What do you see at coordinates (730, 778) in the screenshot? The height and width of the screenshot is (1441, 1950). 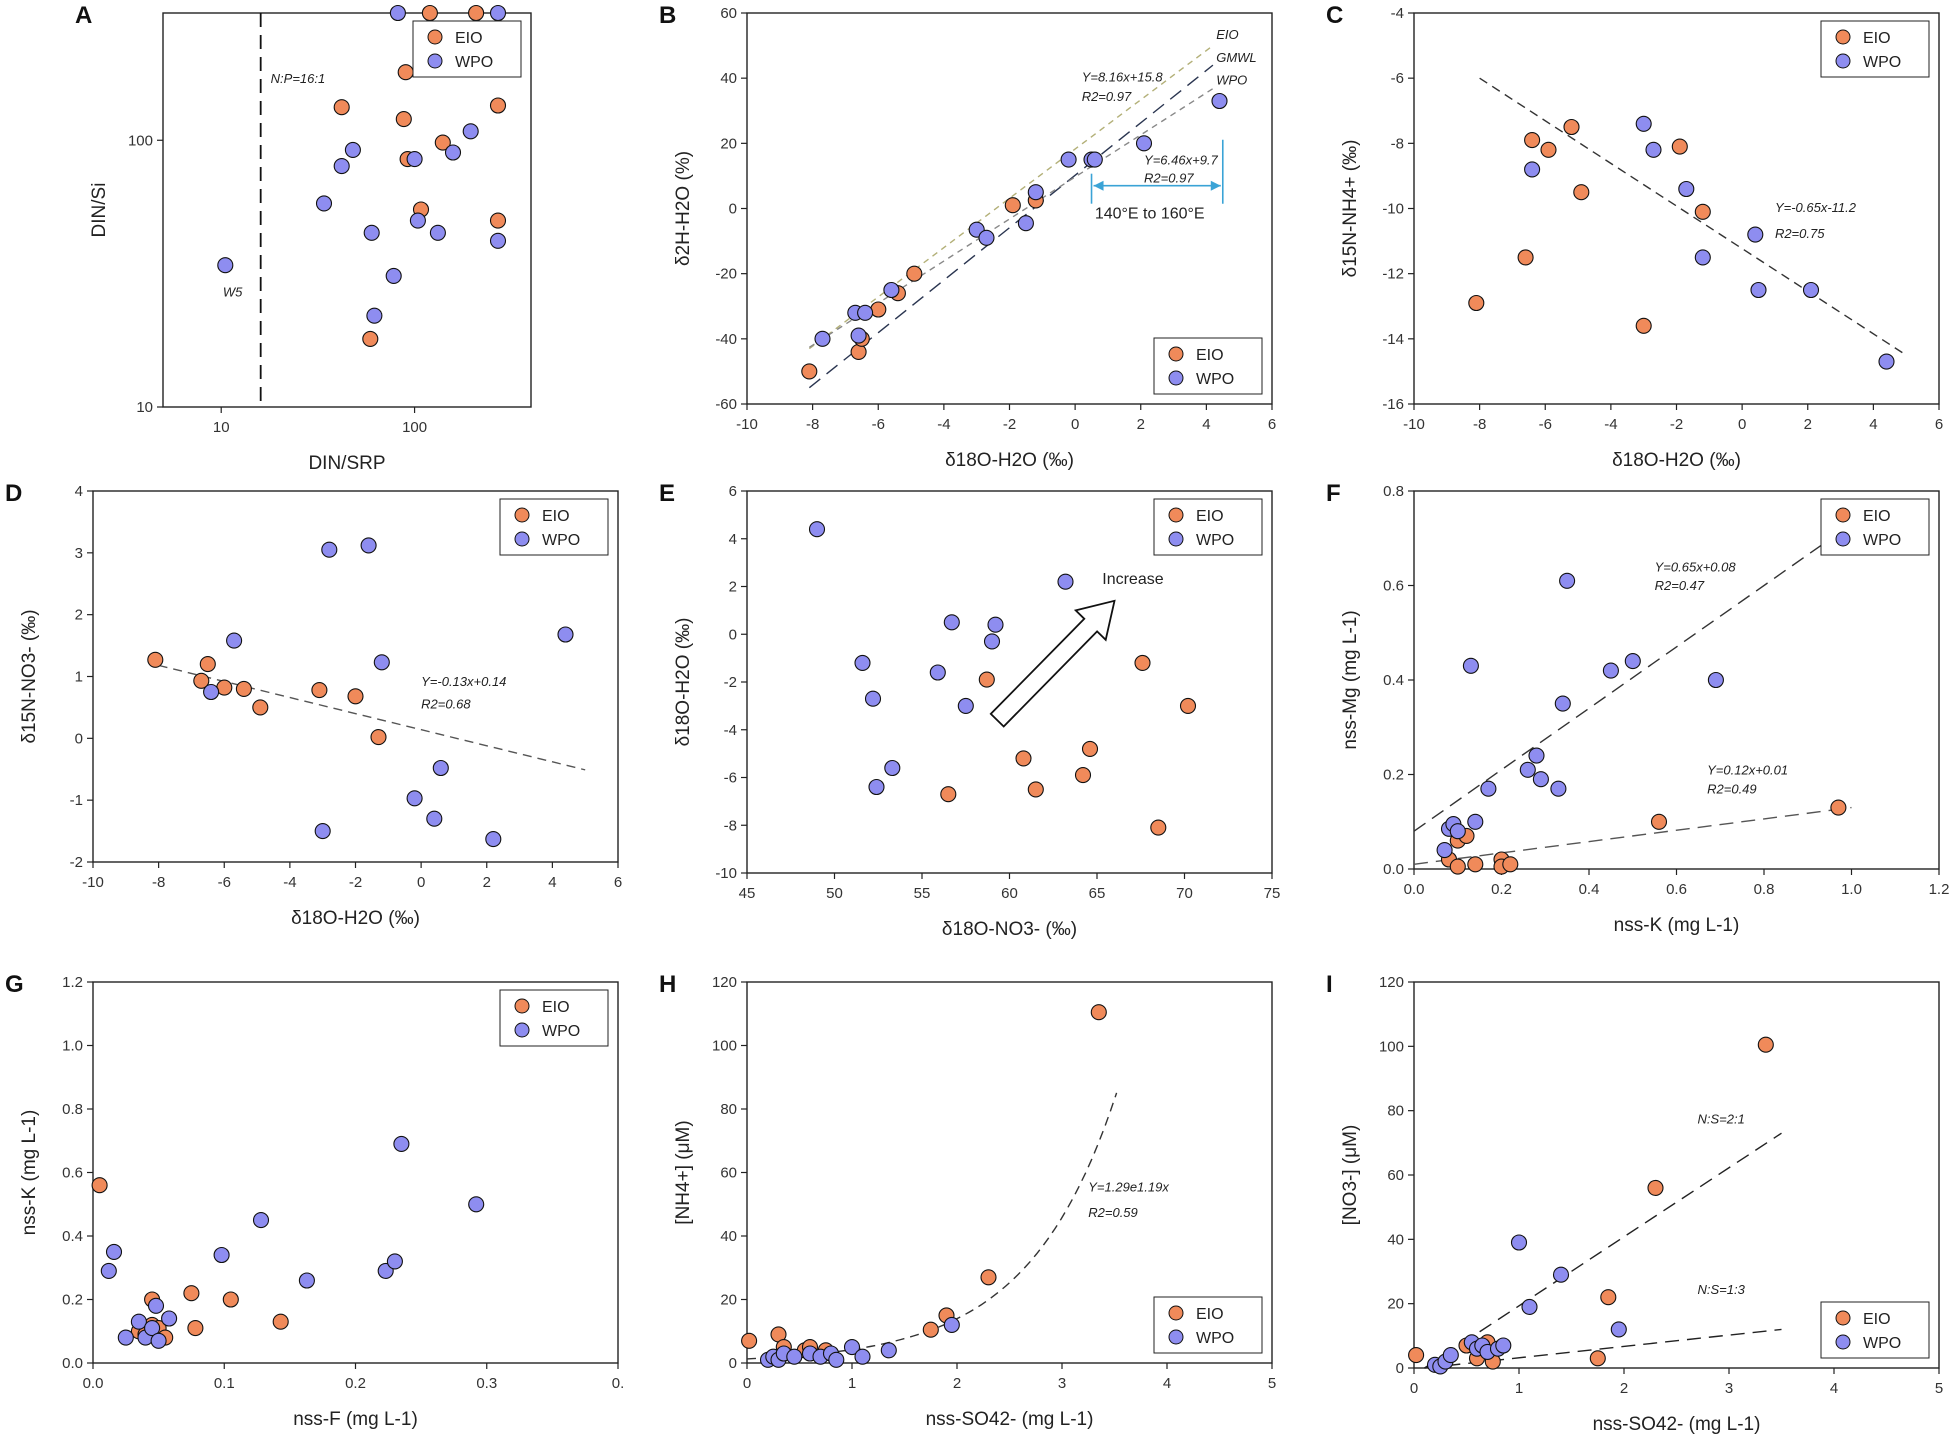 I see `y-tick-label: -6` at bounding box center [730, 778].